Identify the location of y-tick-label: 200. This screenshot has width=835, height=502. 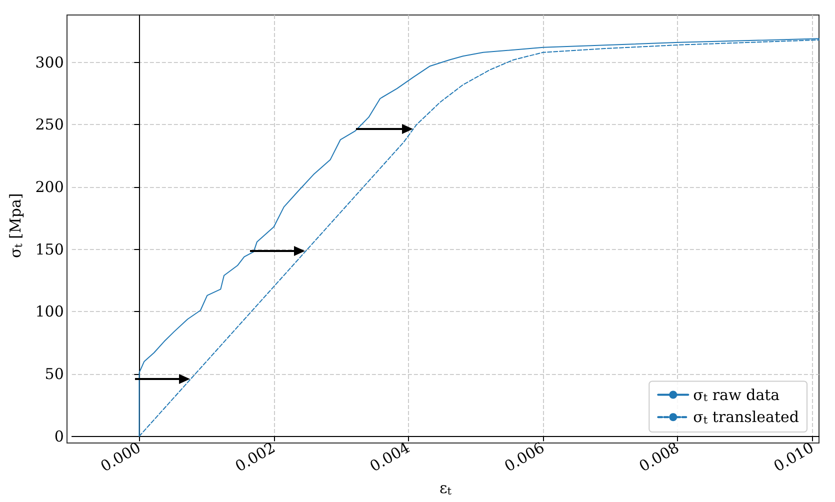
(49, 187).